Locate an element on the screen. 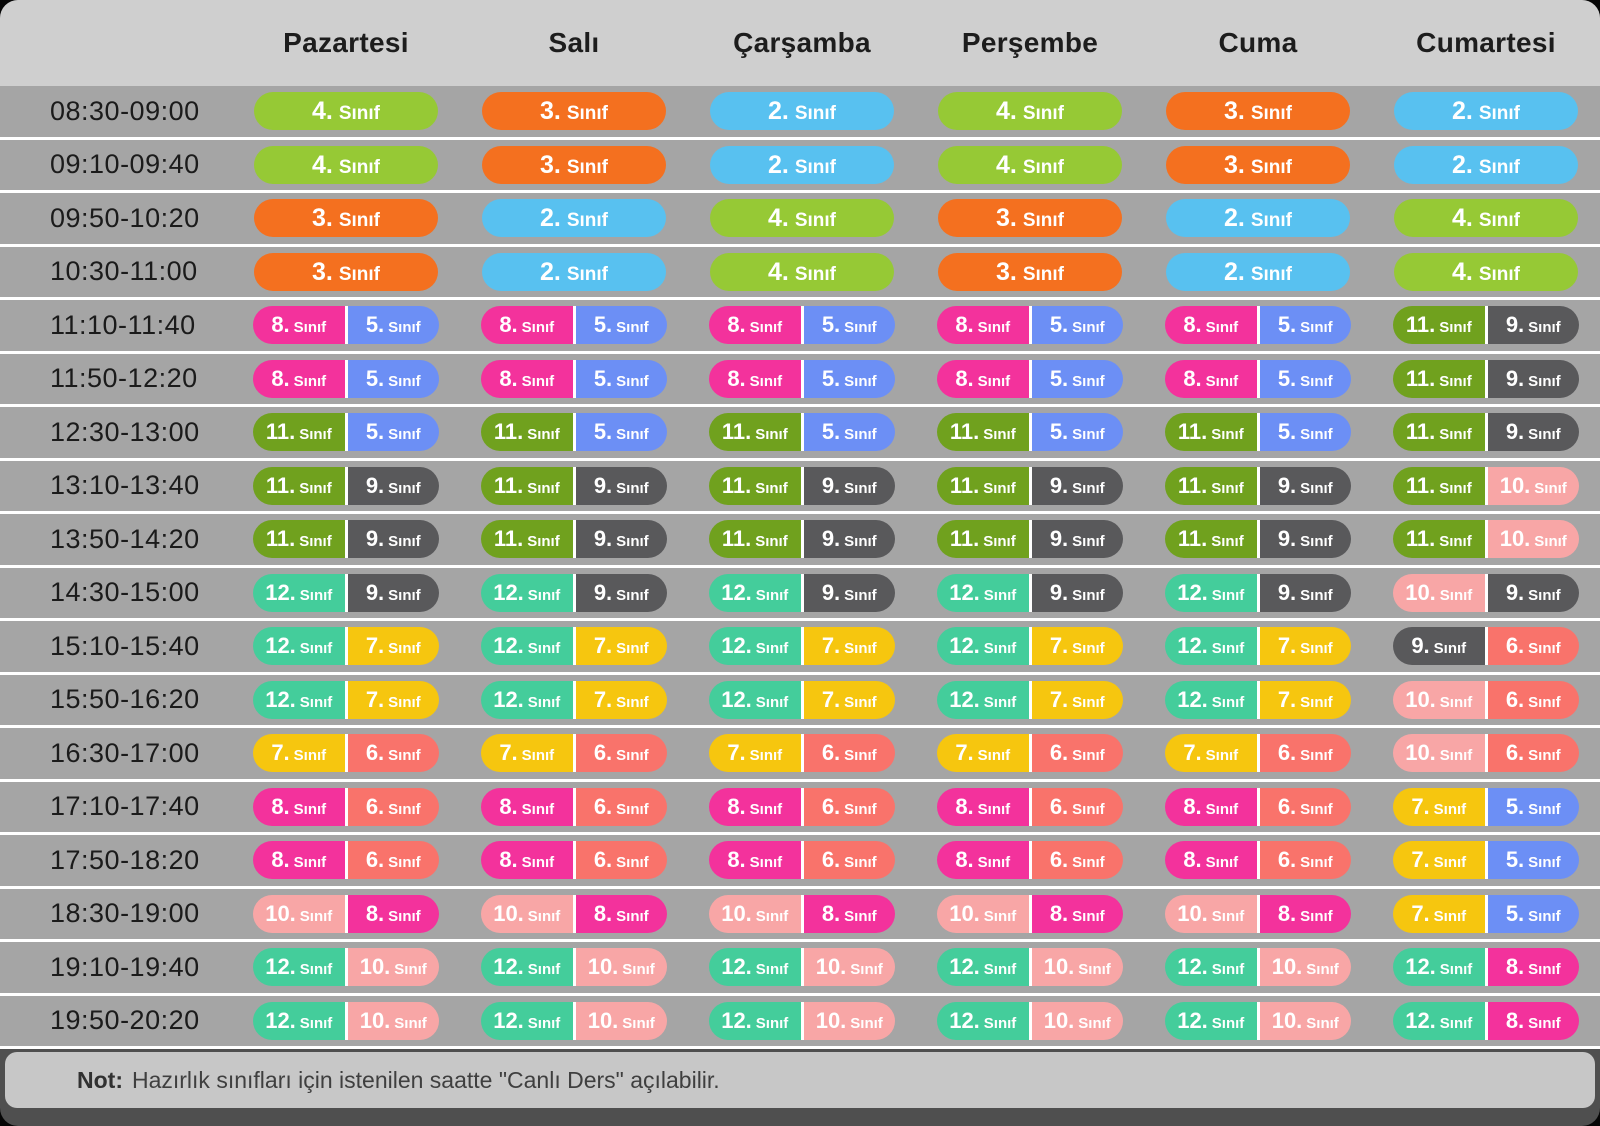 The image size is (1600, 1126). schedule-cell: 7. Sınıf 6. Sınıf is located at coordinates (574, 753).